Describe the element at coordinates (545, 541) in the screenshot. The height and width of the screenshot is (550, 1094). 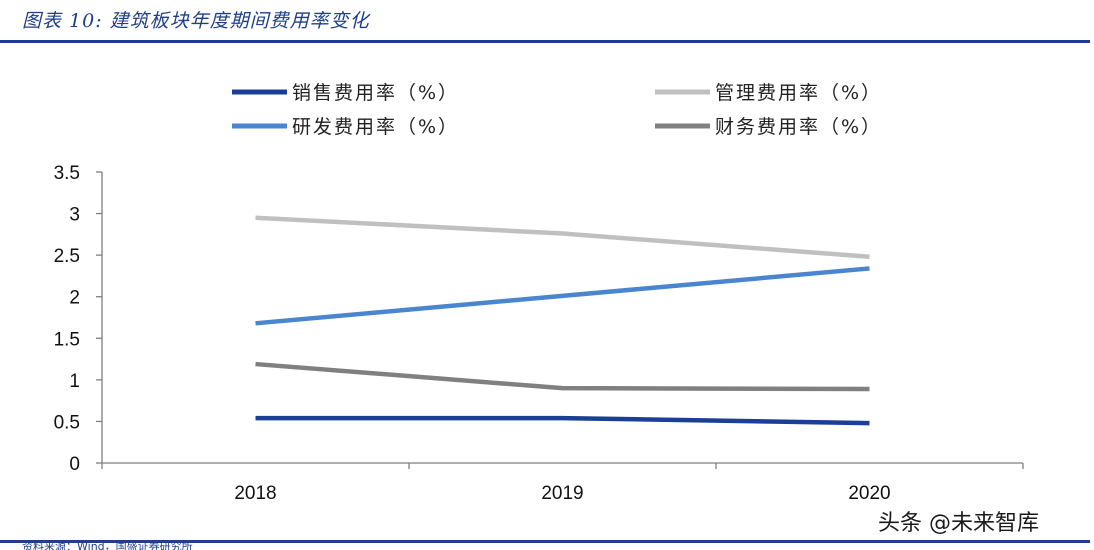
I see `footer-divider` at that location.